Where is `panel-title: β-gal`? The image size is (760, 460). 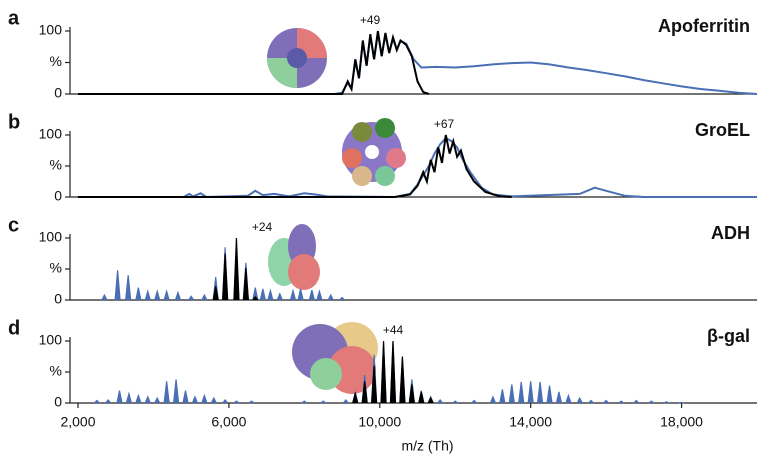 panel-title: β-gal is located at coordinates (728, 336).